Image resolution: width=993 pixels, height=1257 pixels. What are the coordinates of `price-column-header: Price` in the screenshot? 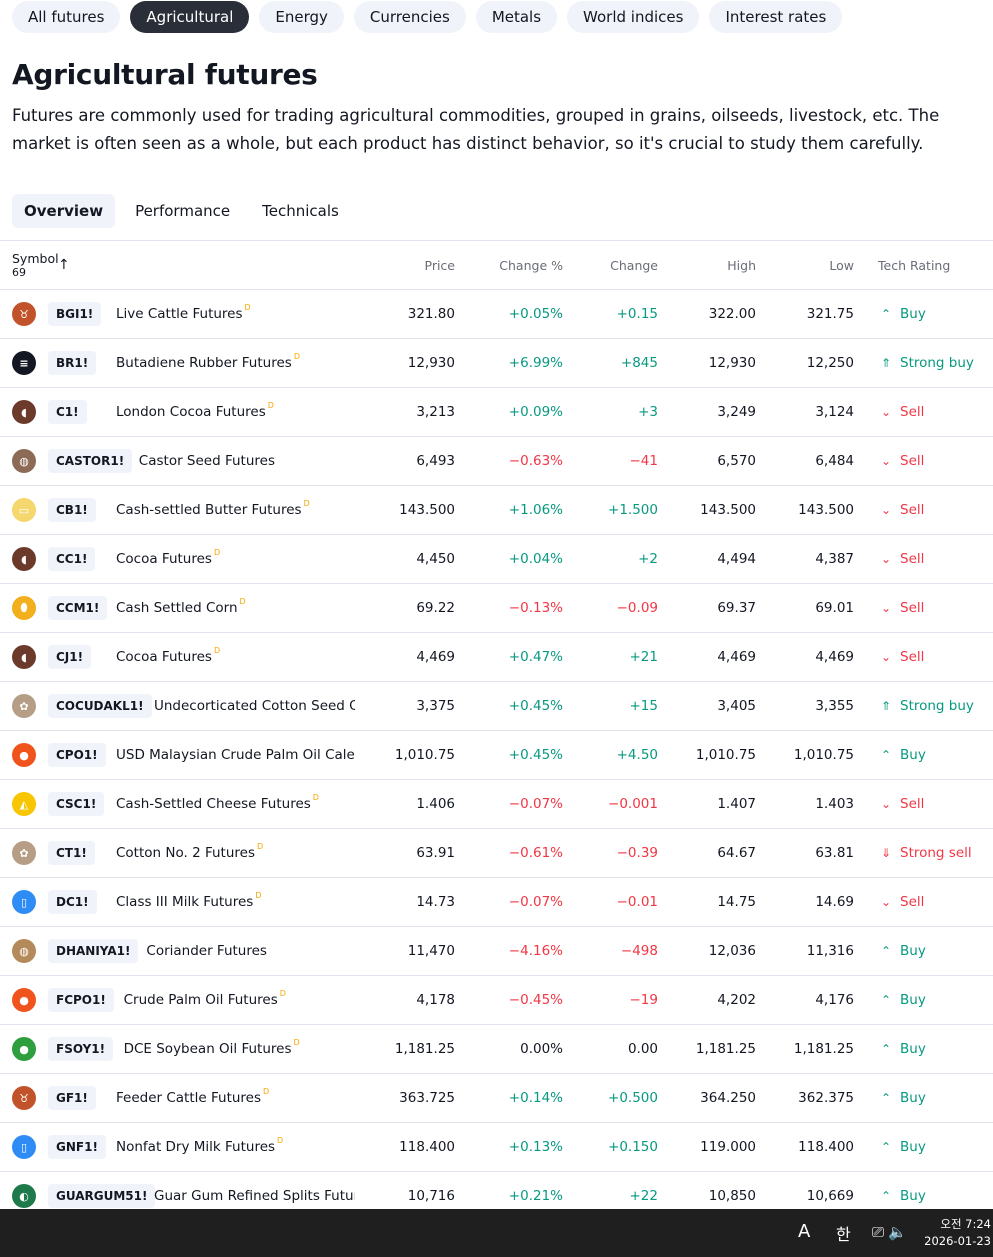 It's located at (440, 265).